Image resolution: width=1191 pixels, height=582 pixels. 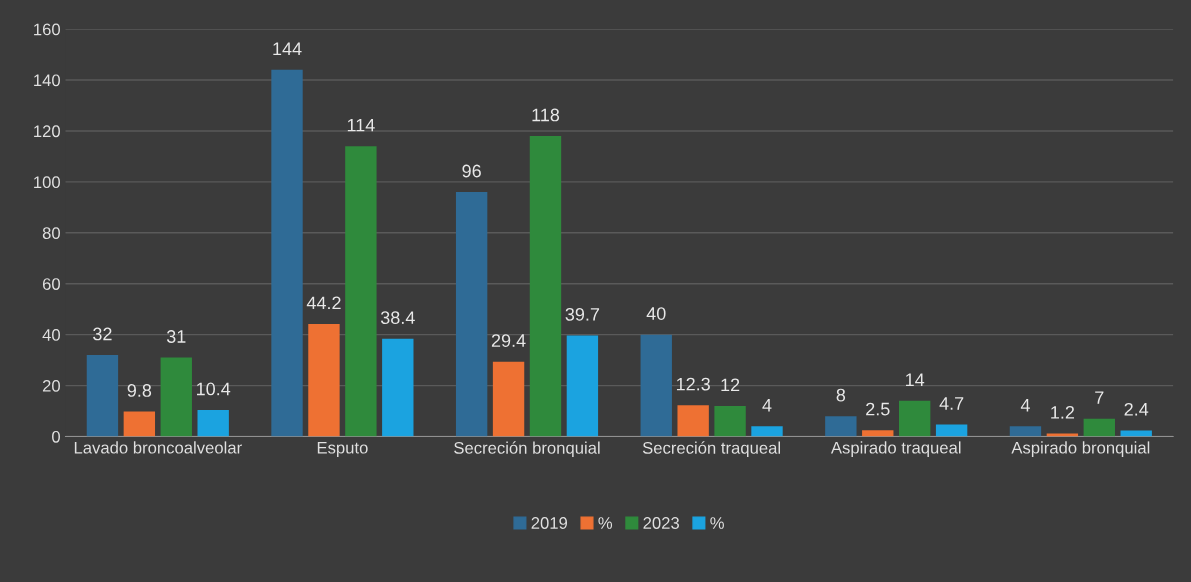 What do you see at coordinates (102, 334) in the screenshot?
I see `data-label: 32` at bounding box center [102, 334].